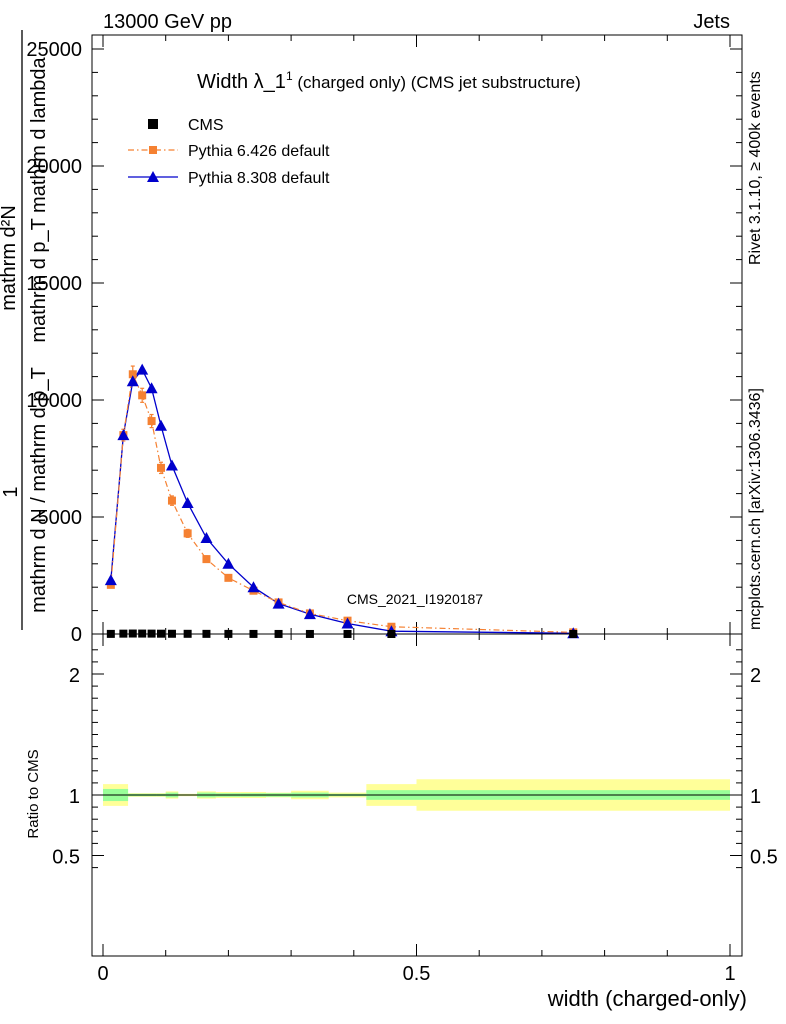 The width and height of the screenshot is (786, 1024). Describe the element at coordinates (206, 125) in the screenshot. I see `legend-cms-label: CMS` at that location.